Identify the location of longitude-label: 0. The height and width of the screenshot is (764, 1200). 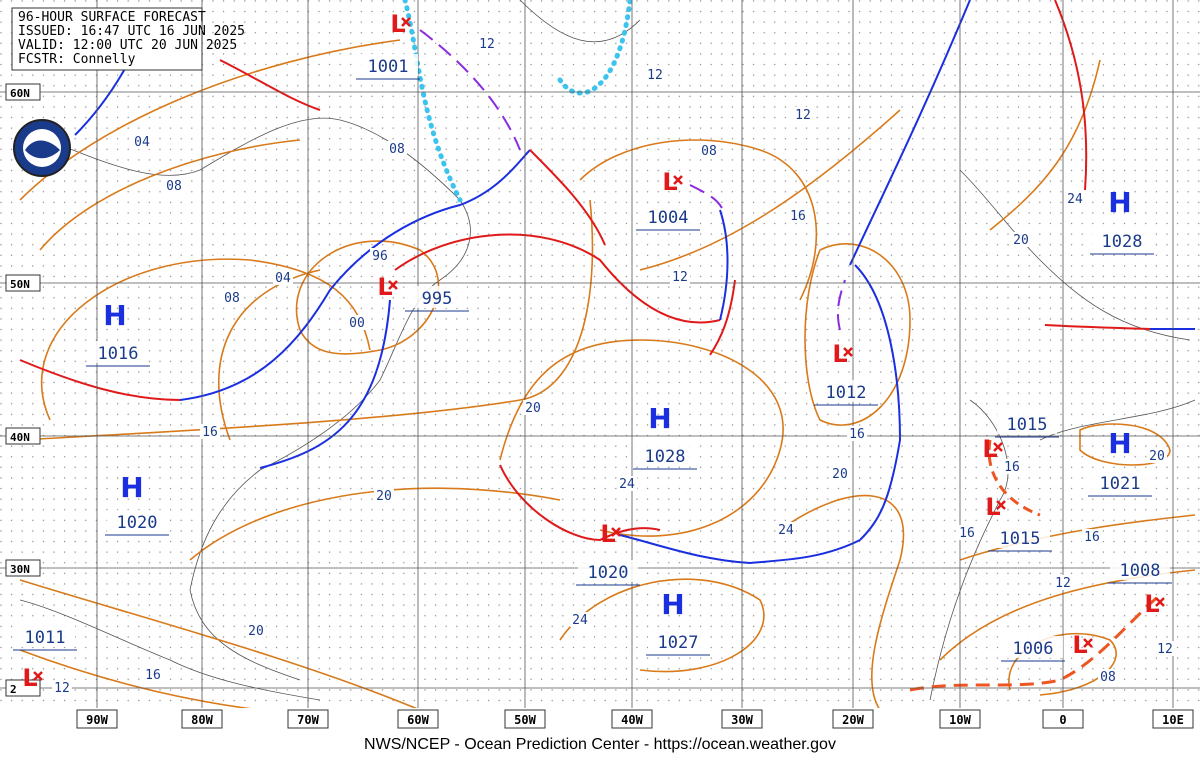
(1062, 720).